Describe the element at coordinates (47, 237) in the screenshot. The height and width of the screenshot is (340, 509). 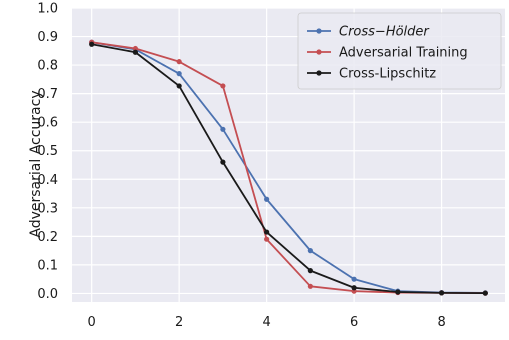
I see `y-tick-label: 0.2` at that location.